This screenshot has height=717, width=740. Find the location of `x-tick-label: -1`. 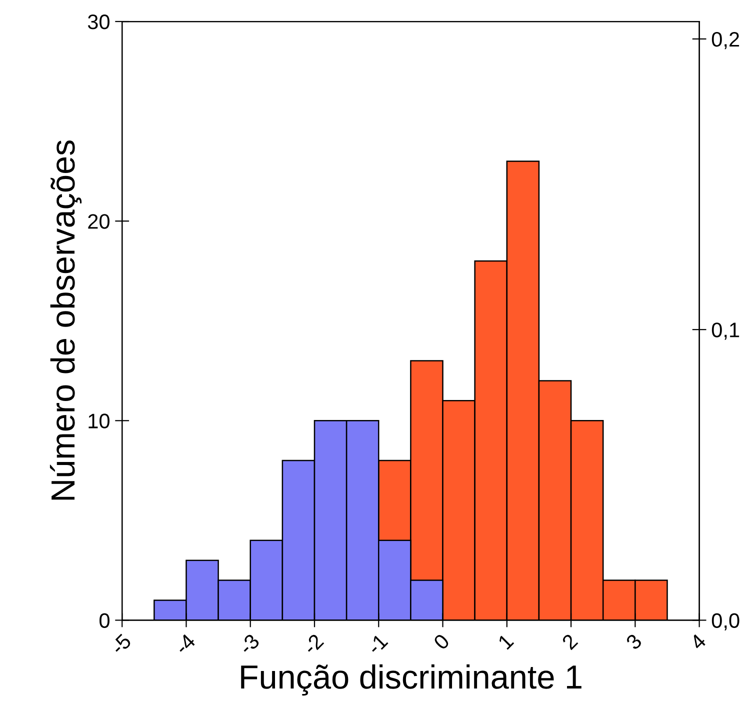

x-tick-label: -1 is located at coordinates (377, 644).